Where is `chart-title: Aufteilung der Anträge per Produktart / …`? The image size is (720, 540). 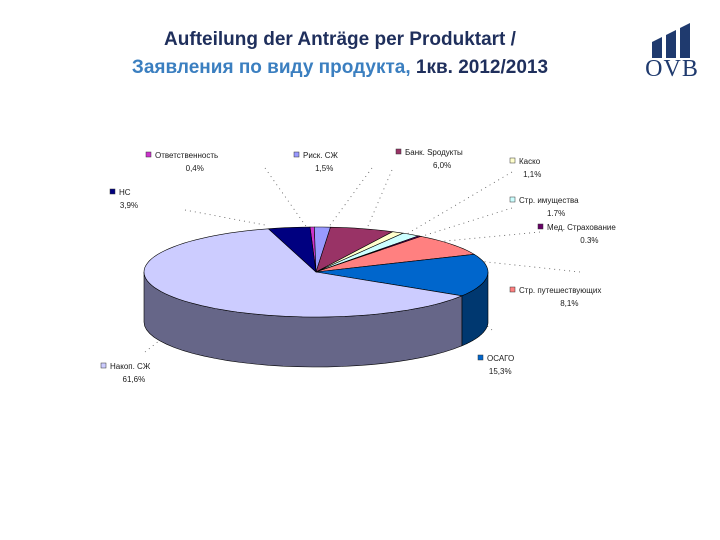
chart-title: Aufteilung der Anträge per Produktart / … is located at coordinates (340, 54).